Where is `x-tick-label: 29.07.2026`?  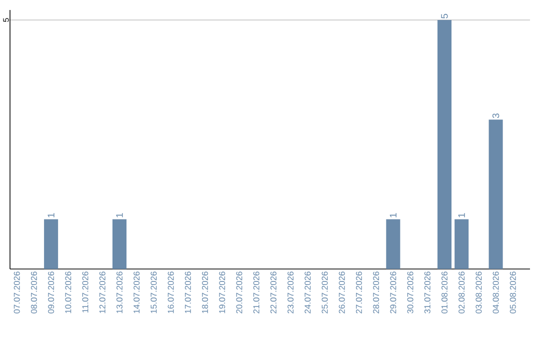
x-tick-label: 29.07.2026 is located at coordinates (393, 293).